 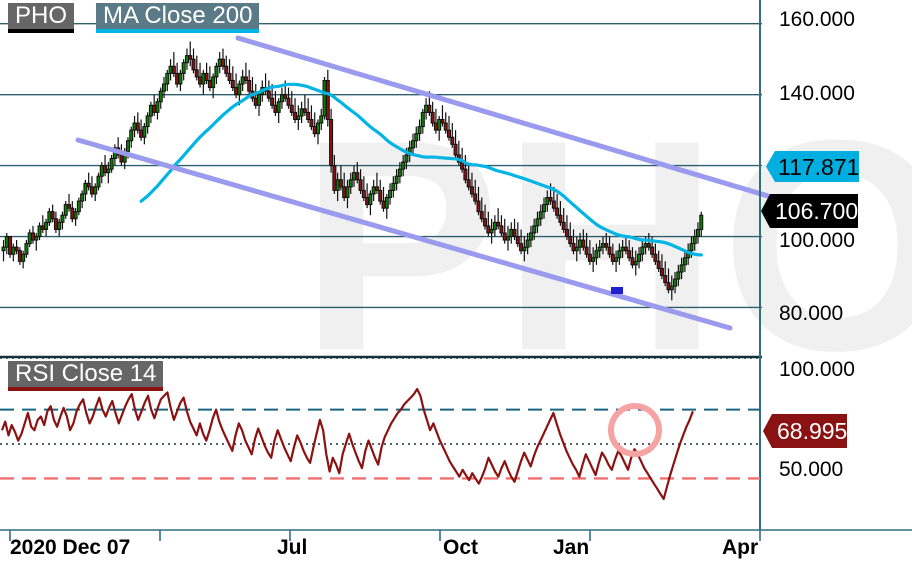 What do you see at coordinates (817, 240) in the screenshot?
I see `price-tick-100: 100.000` at bounding box center [817, 240].